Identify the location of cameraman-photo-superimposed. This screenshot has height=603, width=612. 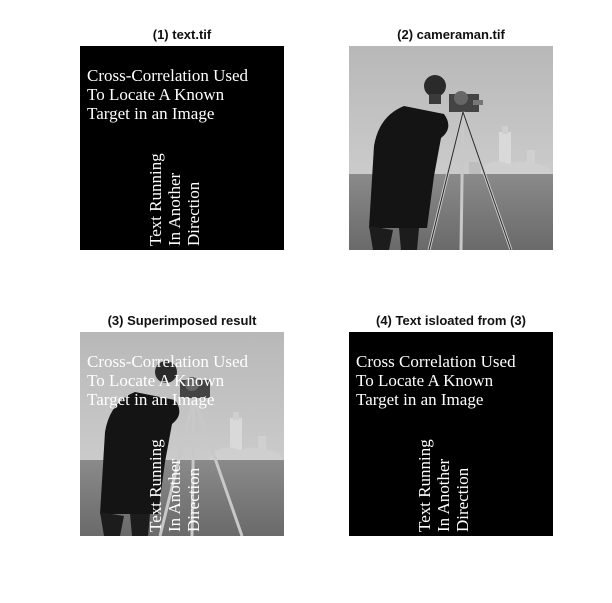
(182, 434).